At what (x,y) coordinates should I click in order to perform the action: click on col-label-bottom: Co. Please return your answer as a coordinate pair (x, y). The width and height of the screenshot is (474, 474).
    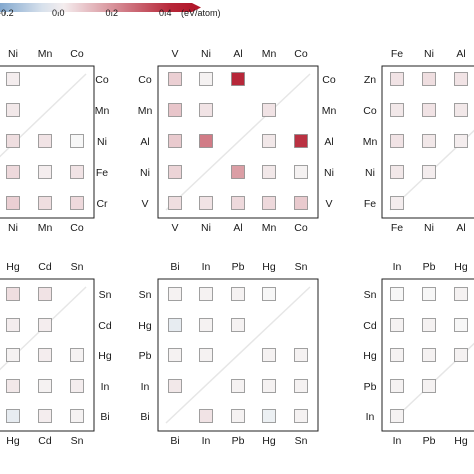
    Looking at the image, I should click on (77, 228).